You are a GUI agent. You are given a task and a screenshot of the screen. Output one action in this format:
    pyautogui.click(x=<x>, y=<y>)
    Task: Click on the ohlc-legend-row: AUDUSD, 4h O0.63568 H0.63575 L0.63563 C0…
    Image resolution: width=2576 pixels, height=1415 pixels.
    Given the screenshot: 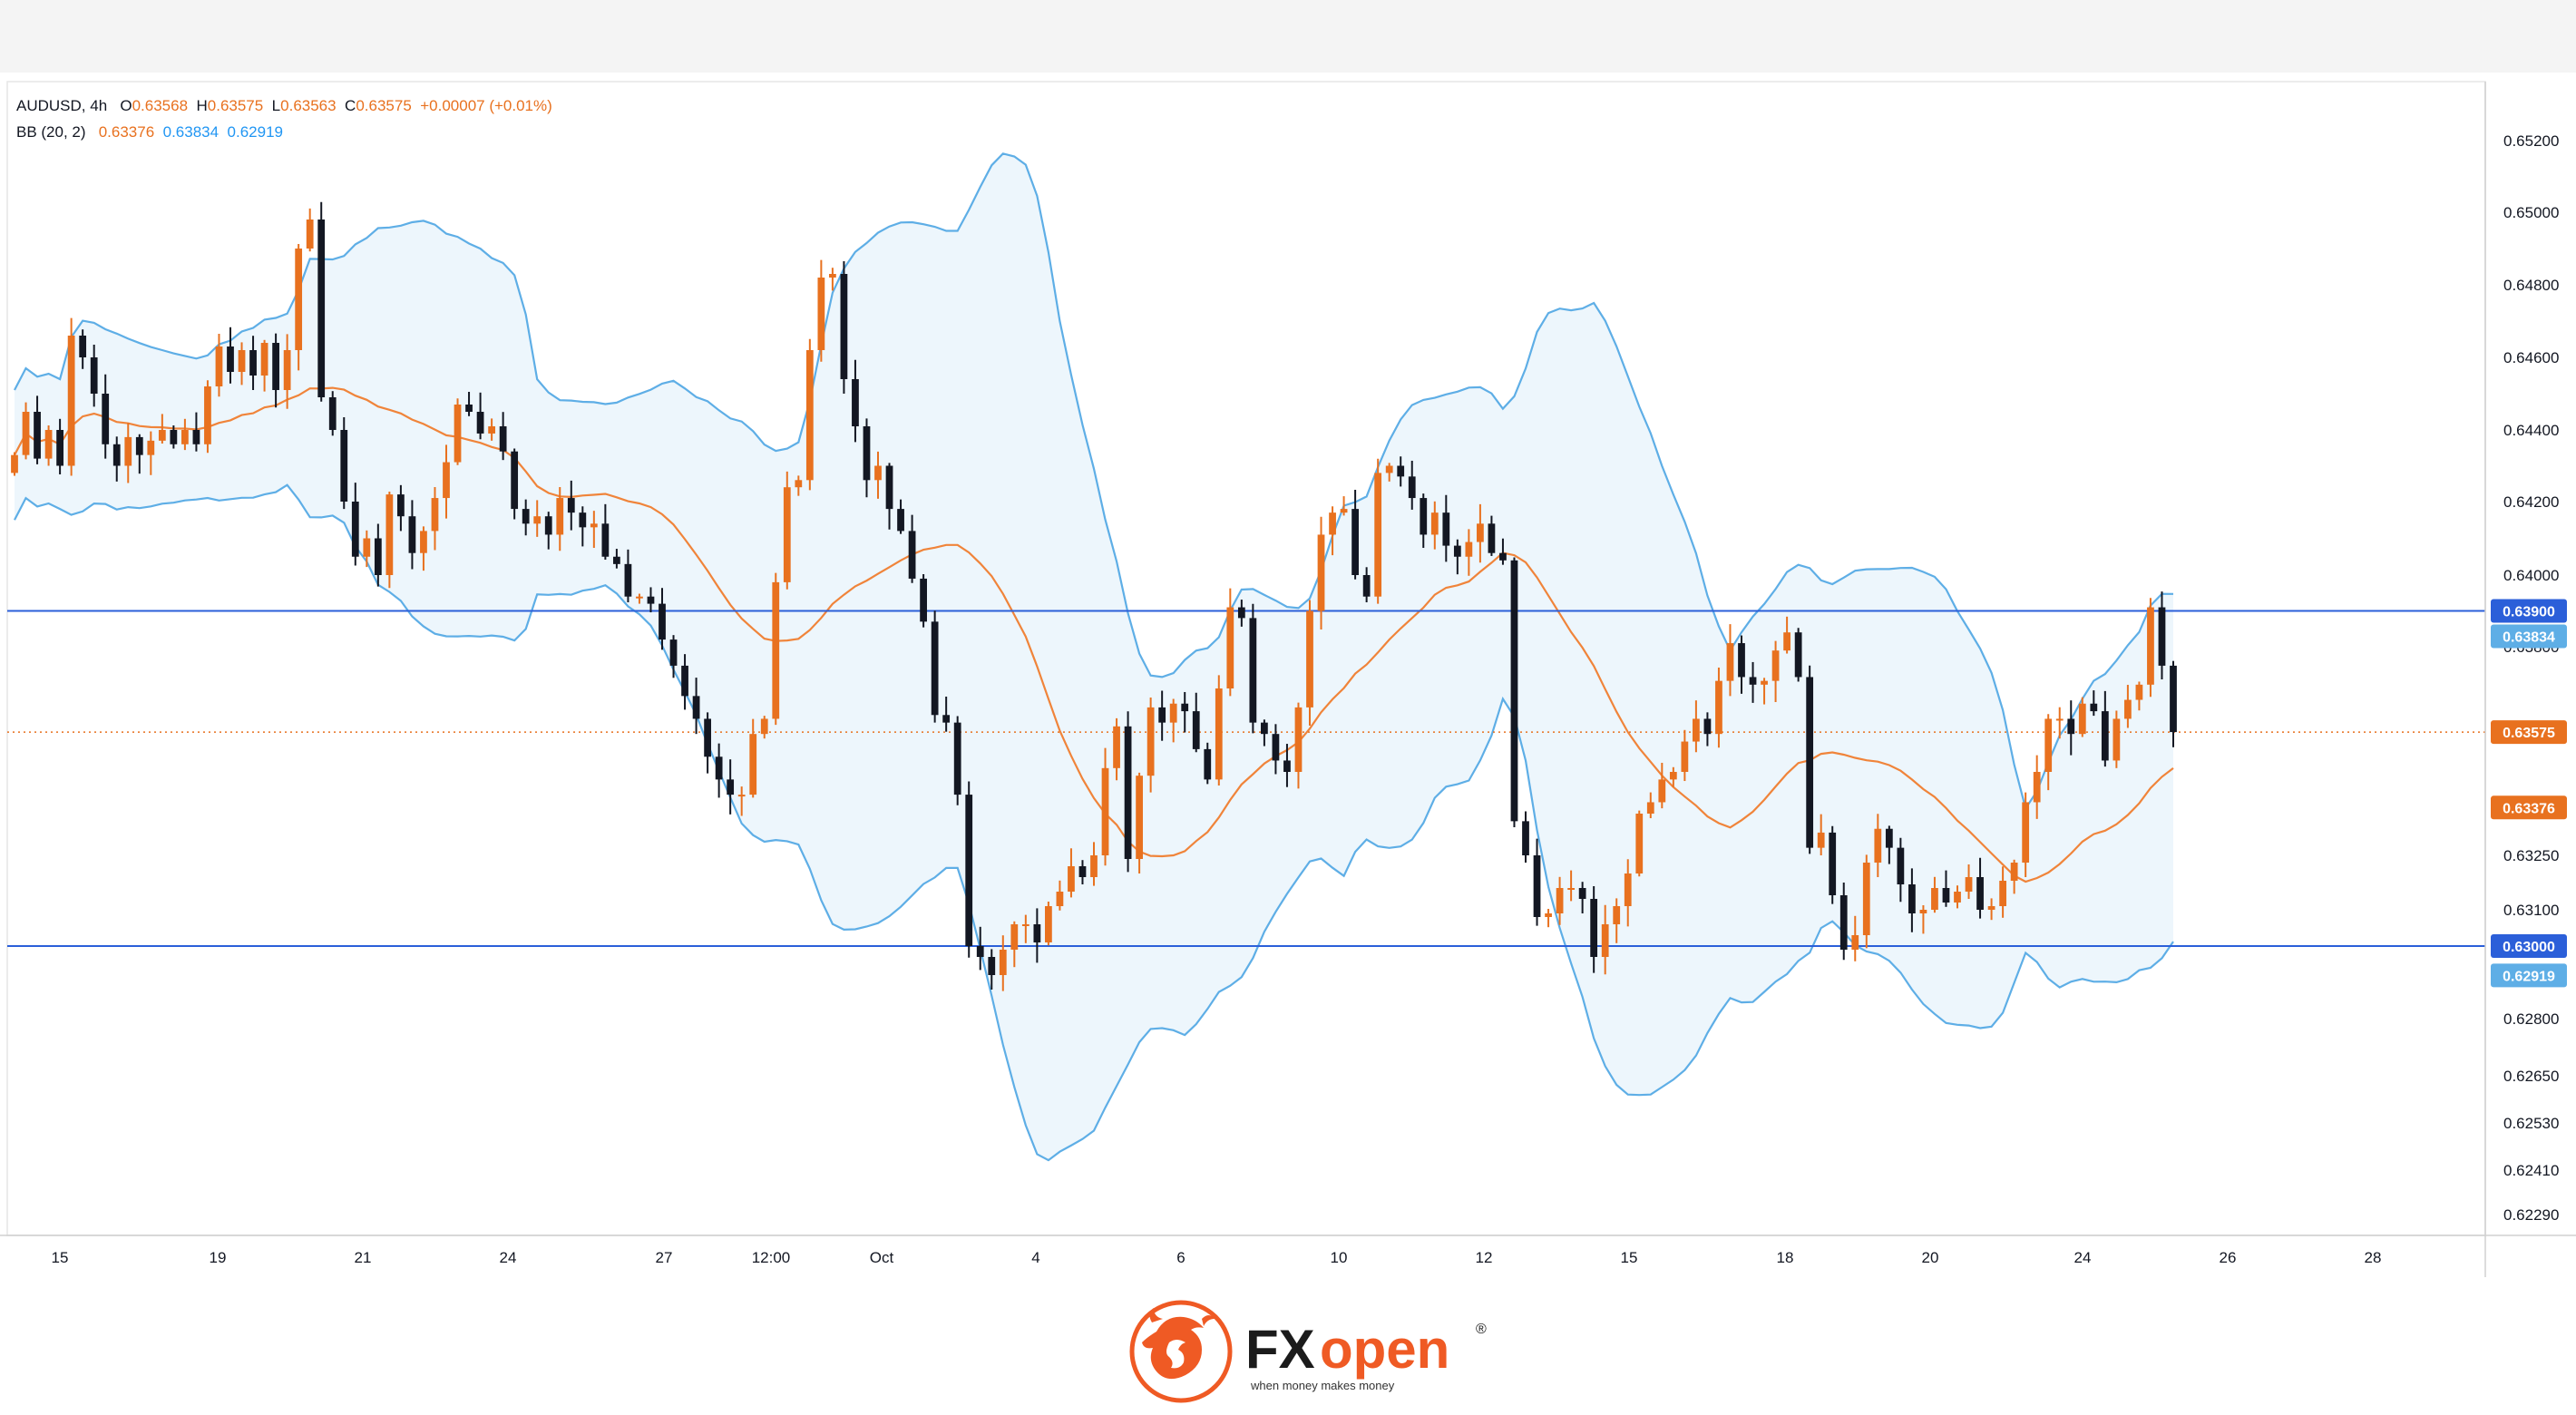 What is the action you would take?
    pyautogui.click(x=284, y=105)
    